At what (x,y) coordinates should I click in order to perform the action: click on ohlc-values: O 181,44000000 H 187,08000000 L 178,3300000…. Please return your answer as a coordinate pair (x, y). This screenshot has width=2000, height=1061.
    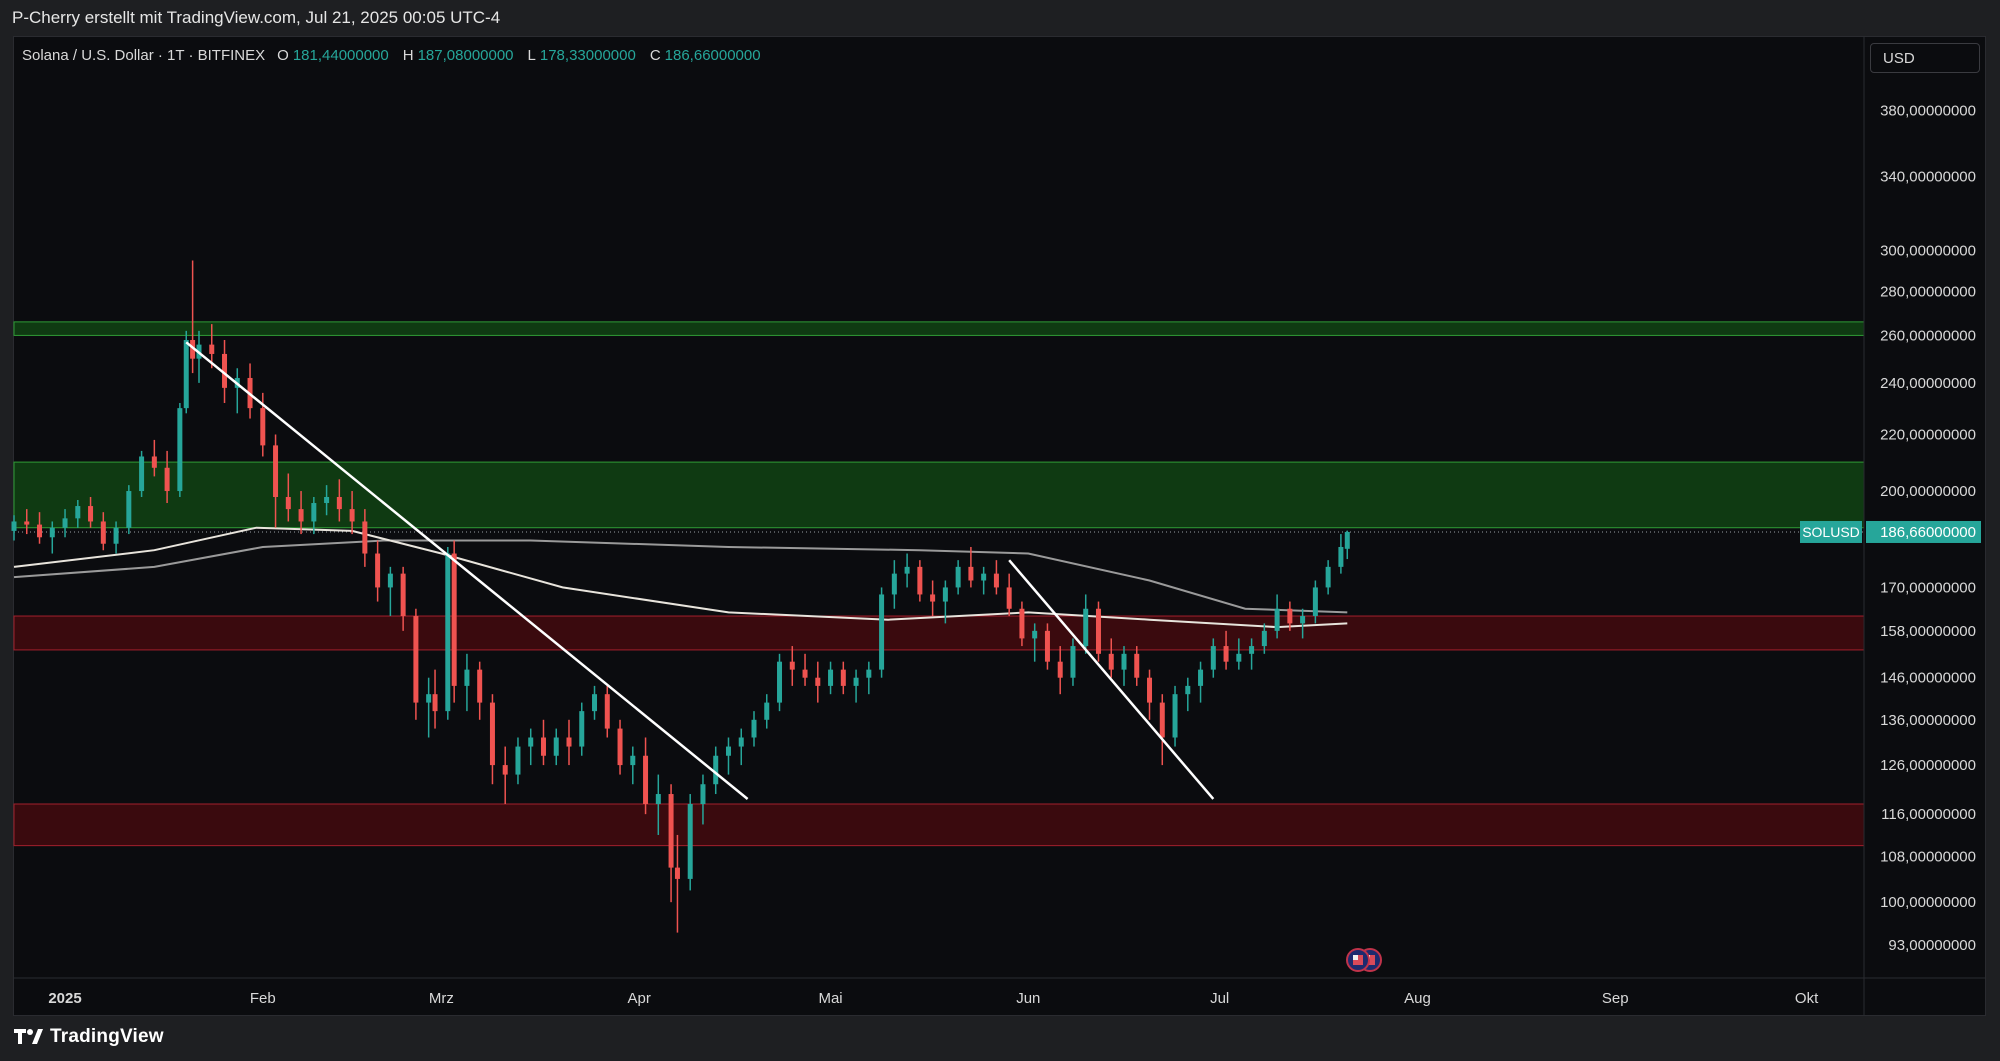
    Looking at the image, I should click on (523, 55).